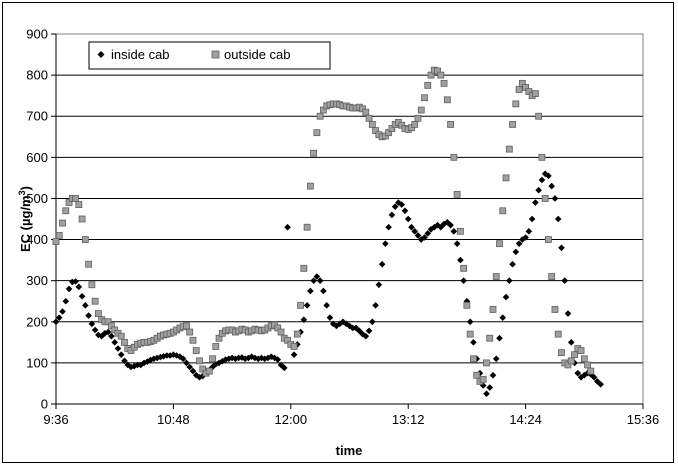 This screenshot has height=467, width=678. Describe the element at coordinates (215, 54) in the screenshot. I see `legend-marker-outside-cab` at that location.